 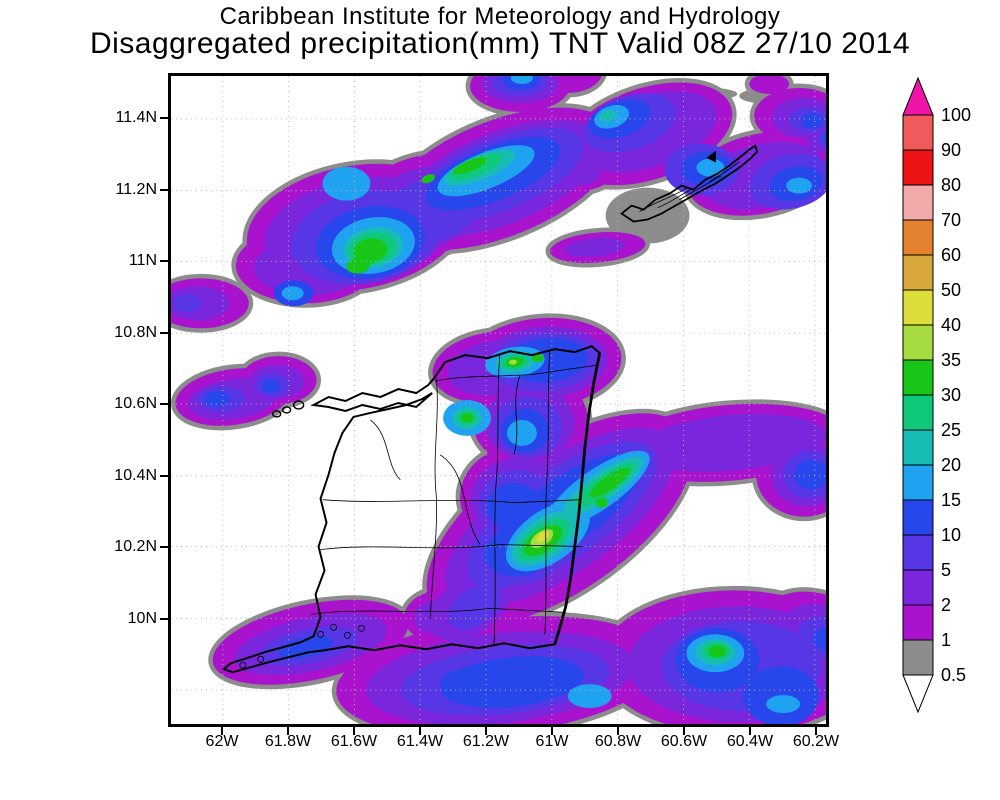 What do you see at coordinates (142, 260) in the screenshot?
I see `lat-tick-label: 11N` at bounding box center [142, 260].